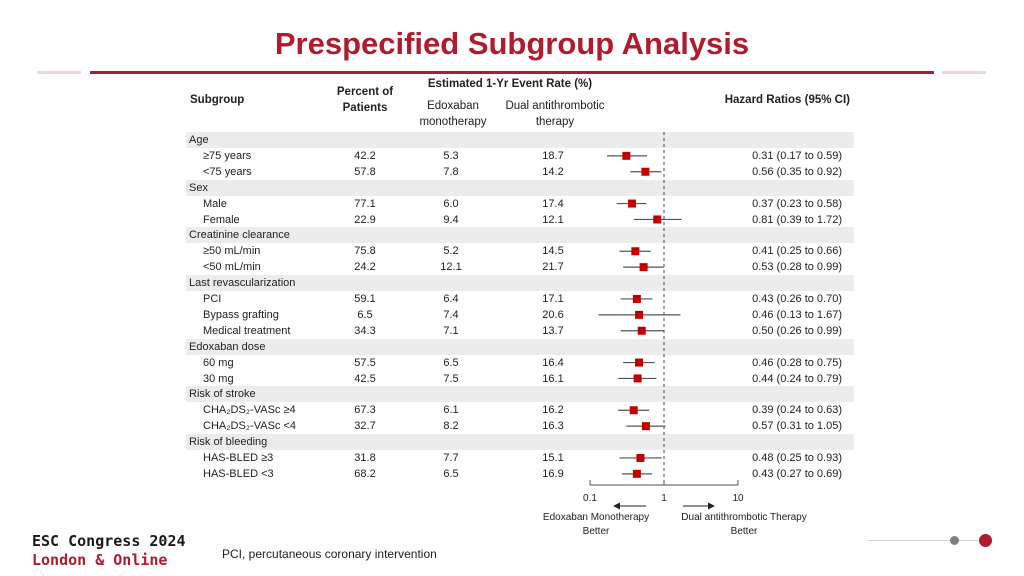 The width and height of the screenshot is (1024, 576). What do you see at coordinates (520, 283) in the screenshot?
I see `category-row: Last revascularization` at bounding box center [520, 283].